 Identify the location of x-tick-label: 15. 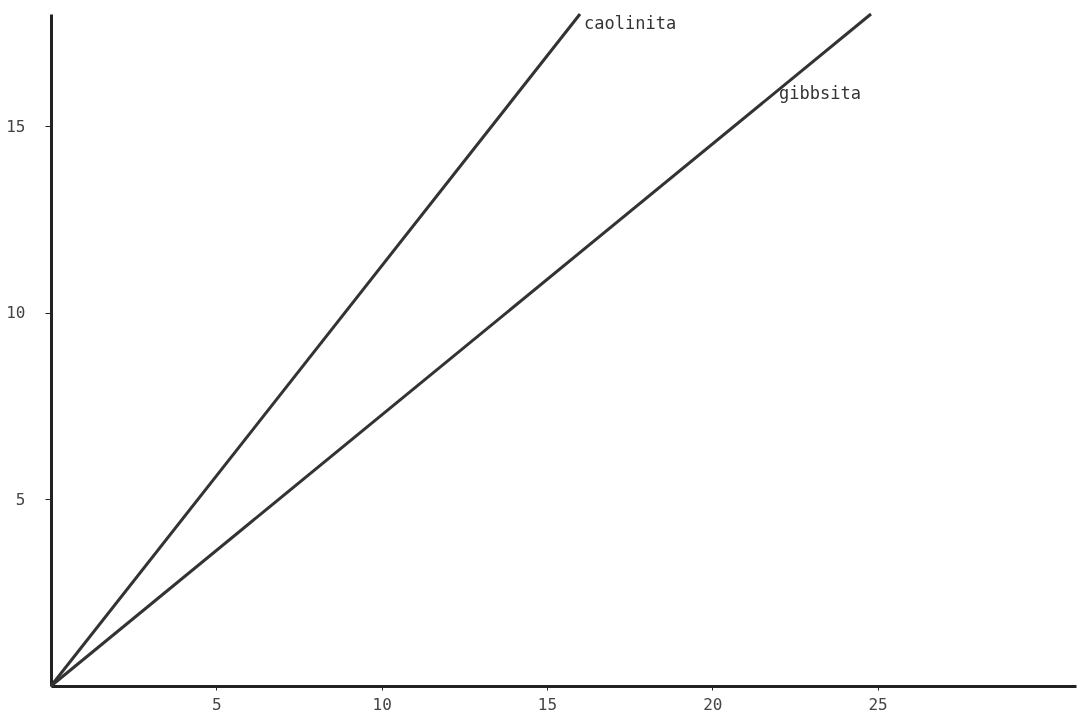
(547, 704).